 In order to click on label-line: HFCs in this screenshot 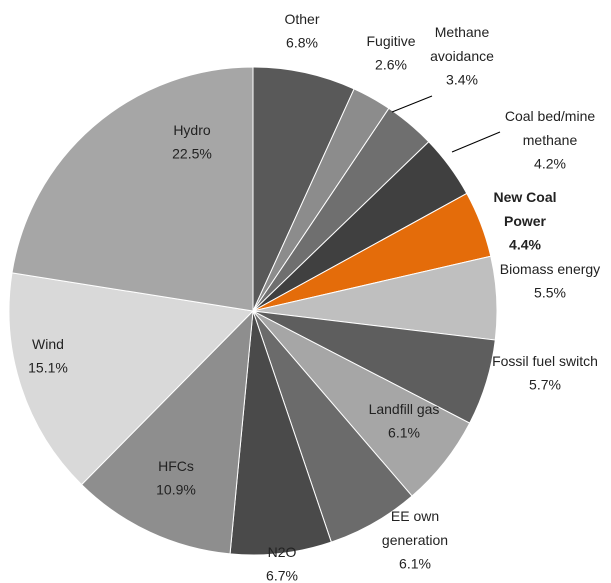, I will do `click(176, 466)`.